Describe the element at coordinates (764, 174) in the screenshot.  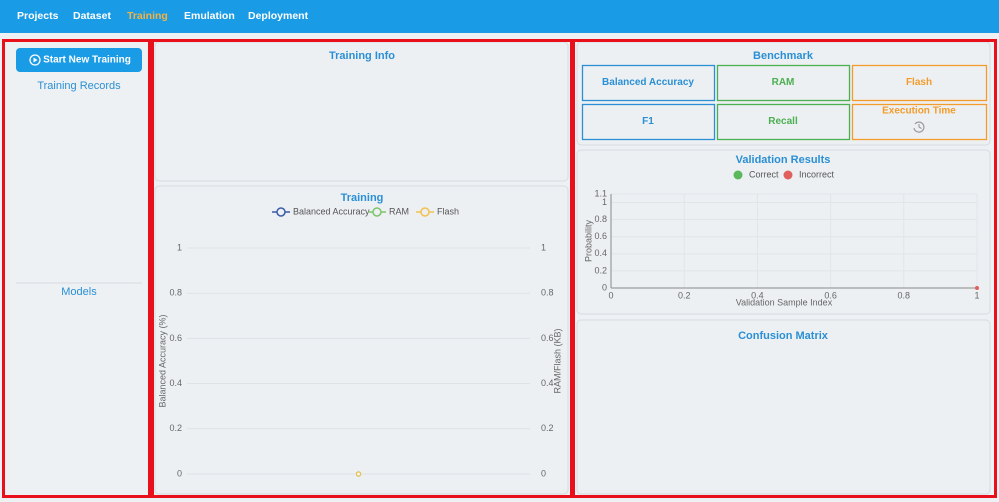
I see `legend-label: Correct` at that location.